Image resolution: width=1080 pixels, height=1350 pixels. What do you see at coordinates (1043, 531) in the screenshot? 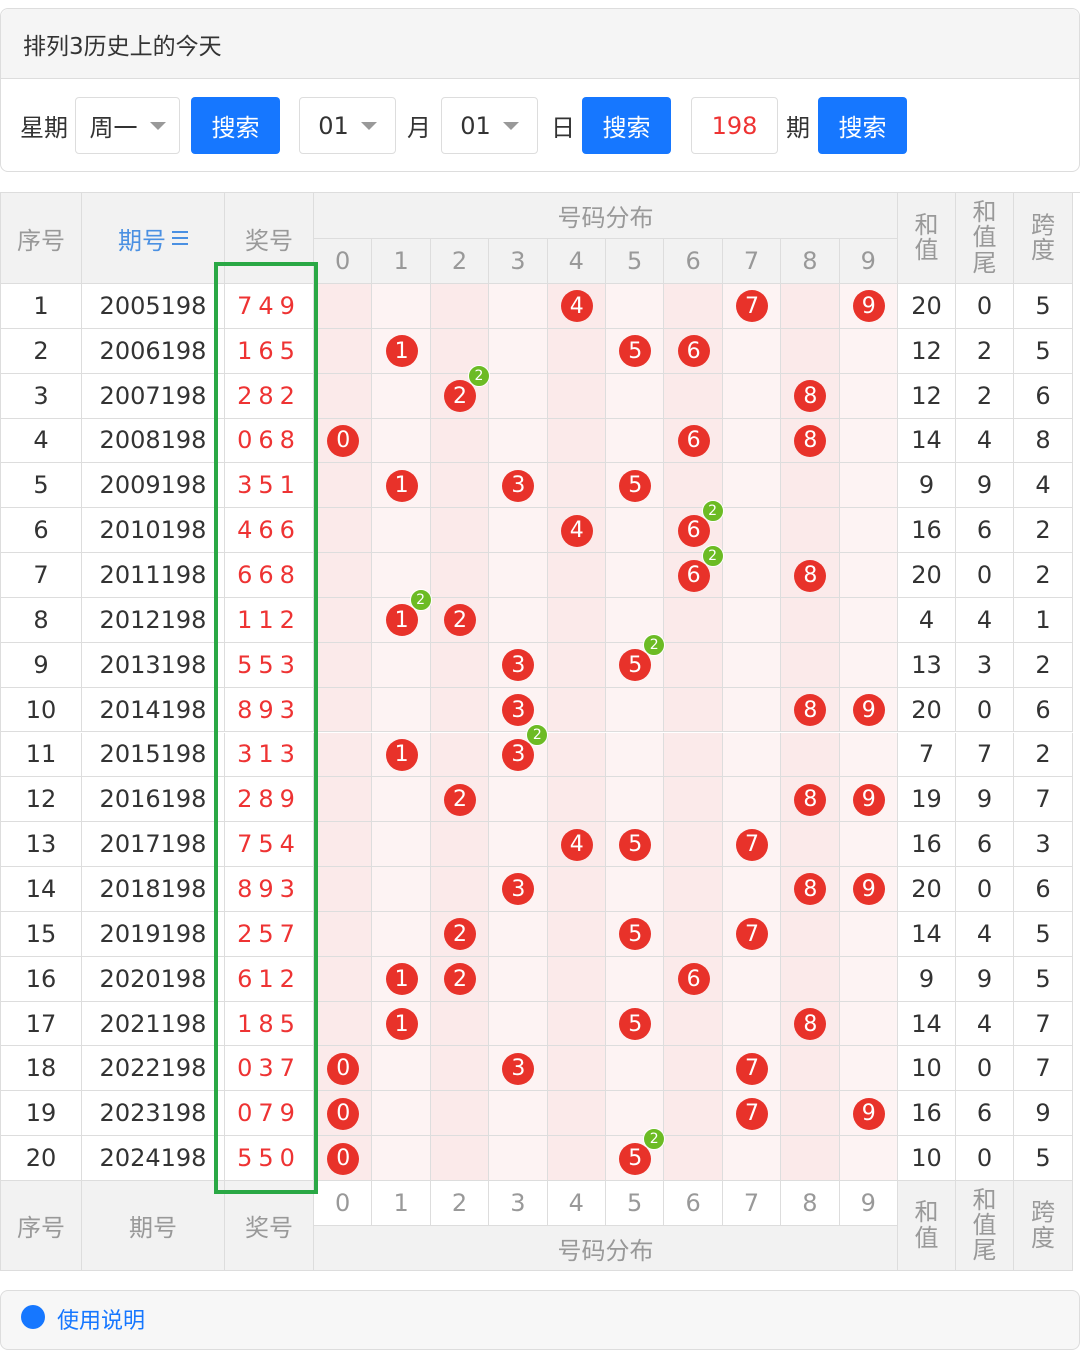
I see `span-cell: 2` at bounding box center [1043, 531].